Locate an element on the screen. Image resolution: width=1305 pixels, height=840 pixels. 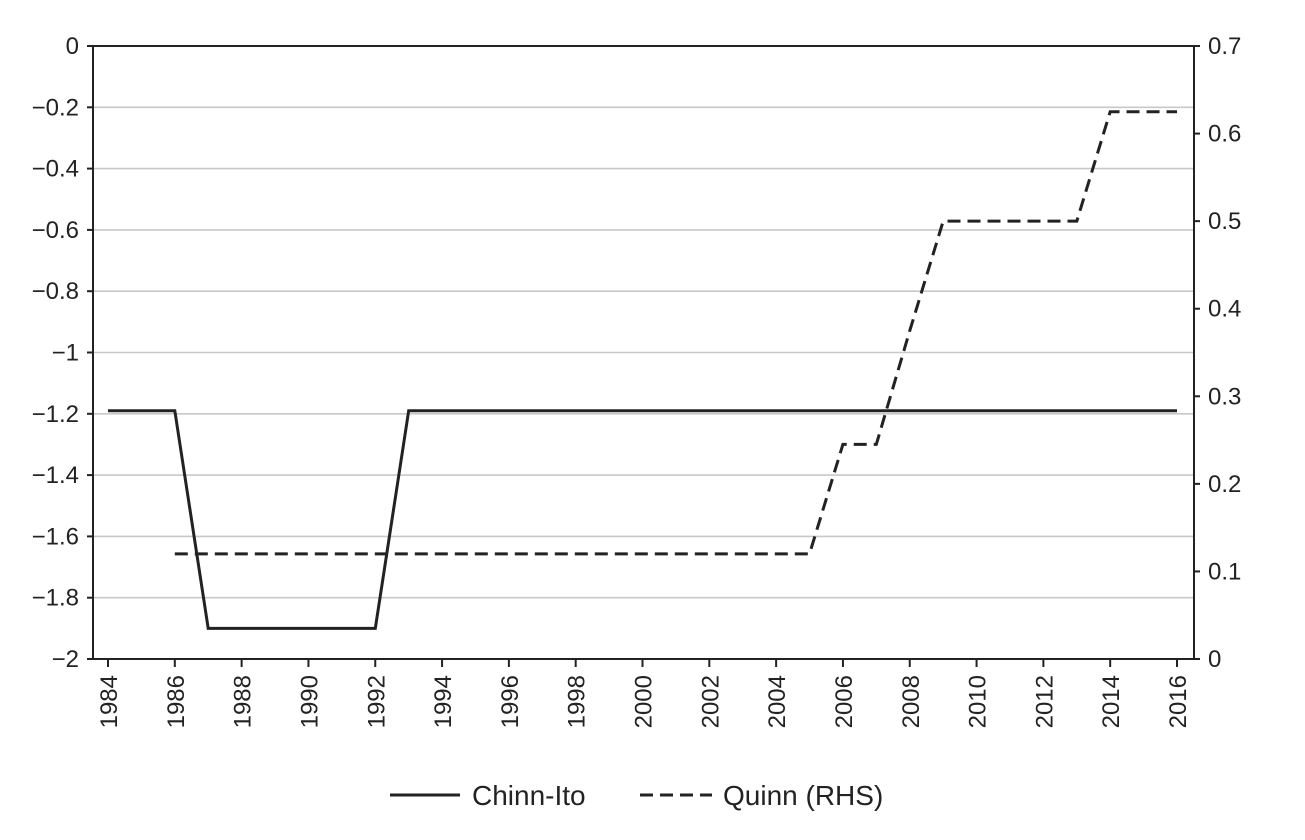
x-tick-label: 2006 is located at coordinates (844, 701).